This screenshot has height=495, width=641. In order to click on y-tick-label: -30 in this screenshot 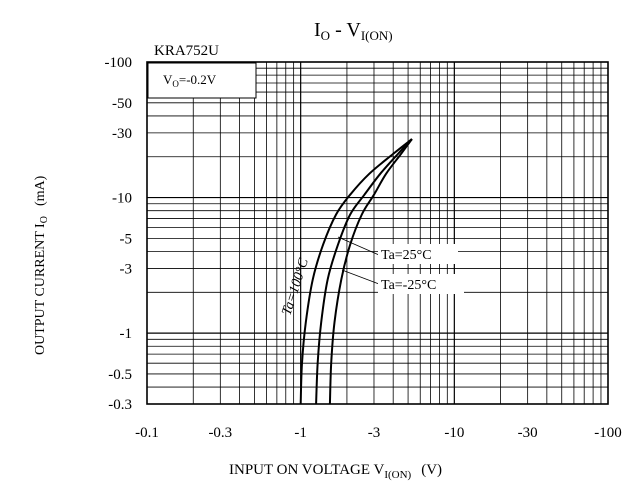, I will do `click(122, 134)`.